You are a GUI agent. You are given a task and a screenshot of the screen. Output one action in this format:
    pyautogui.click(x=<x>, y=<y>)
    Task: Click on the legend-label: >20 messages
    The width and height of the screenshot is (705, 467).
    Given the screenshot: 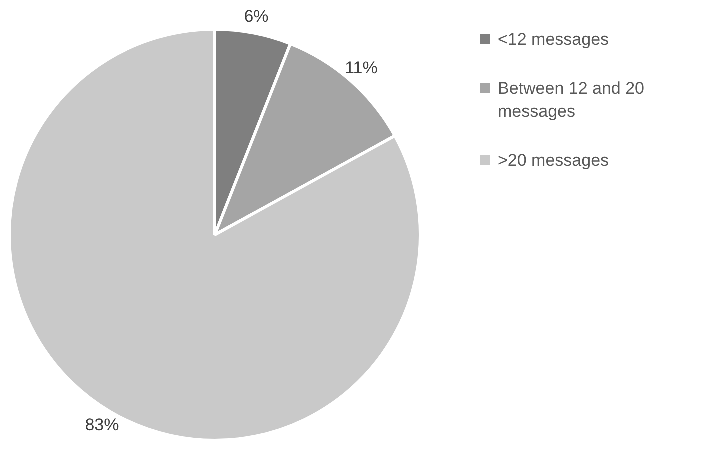 What is the action you would take?
    pyautogui.click(x=554, y=161)
    